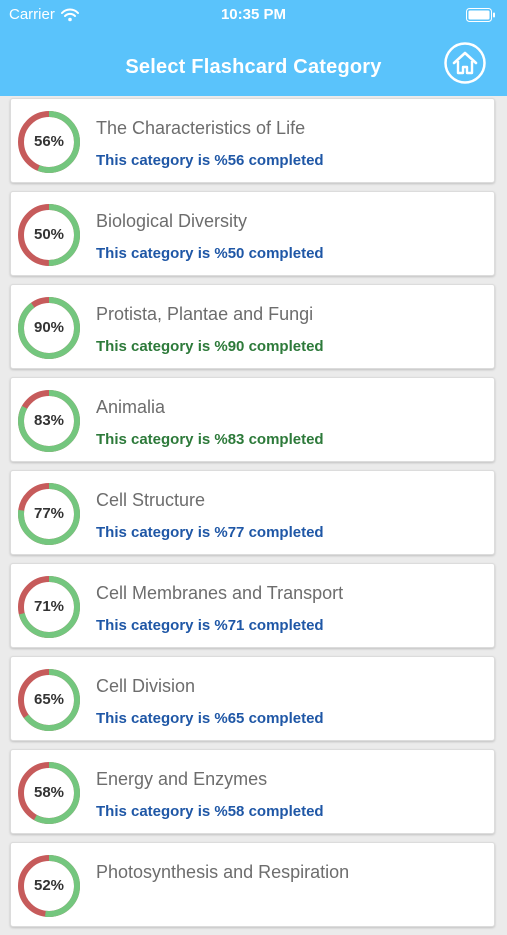  What do you see at coordinates (481, 17) in the screenshot?
I see `battery-icon` at bounding box center [481, 17].